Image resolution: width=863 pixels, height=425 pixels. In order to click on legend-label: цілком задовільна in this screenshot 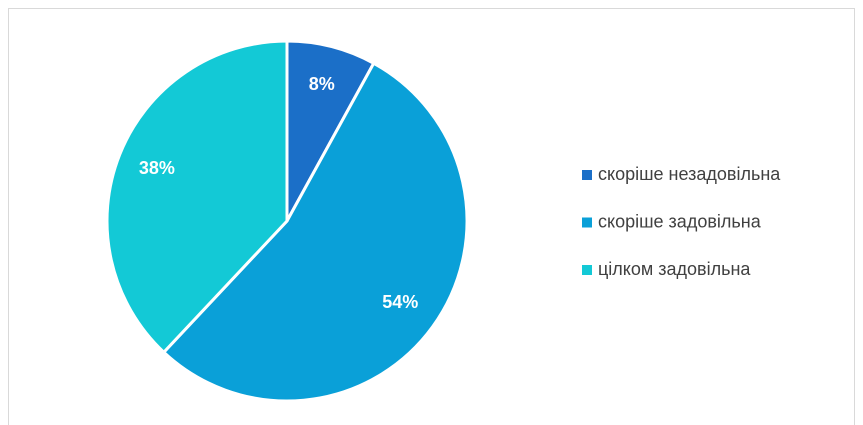, I will do `click(674, 269)`.